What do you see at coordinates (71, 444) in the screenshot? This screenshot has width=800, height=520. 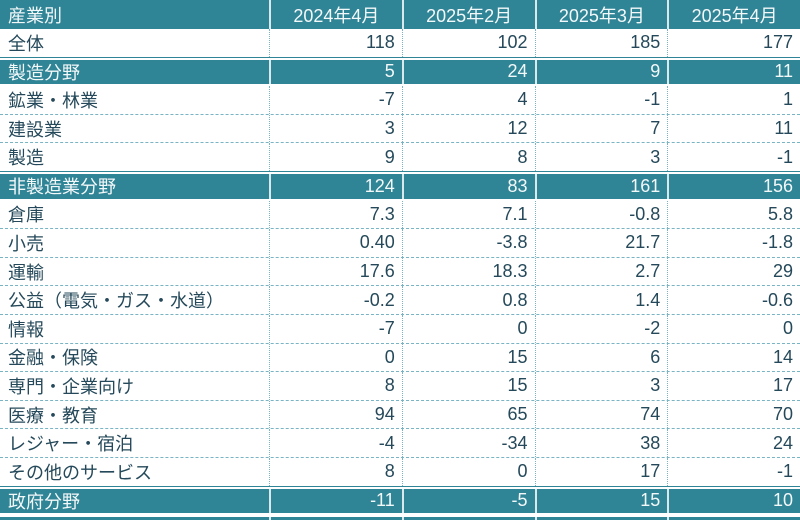 I see `row-label: レジャー・宿泊` at bounding box center [71, 444].